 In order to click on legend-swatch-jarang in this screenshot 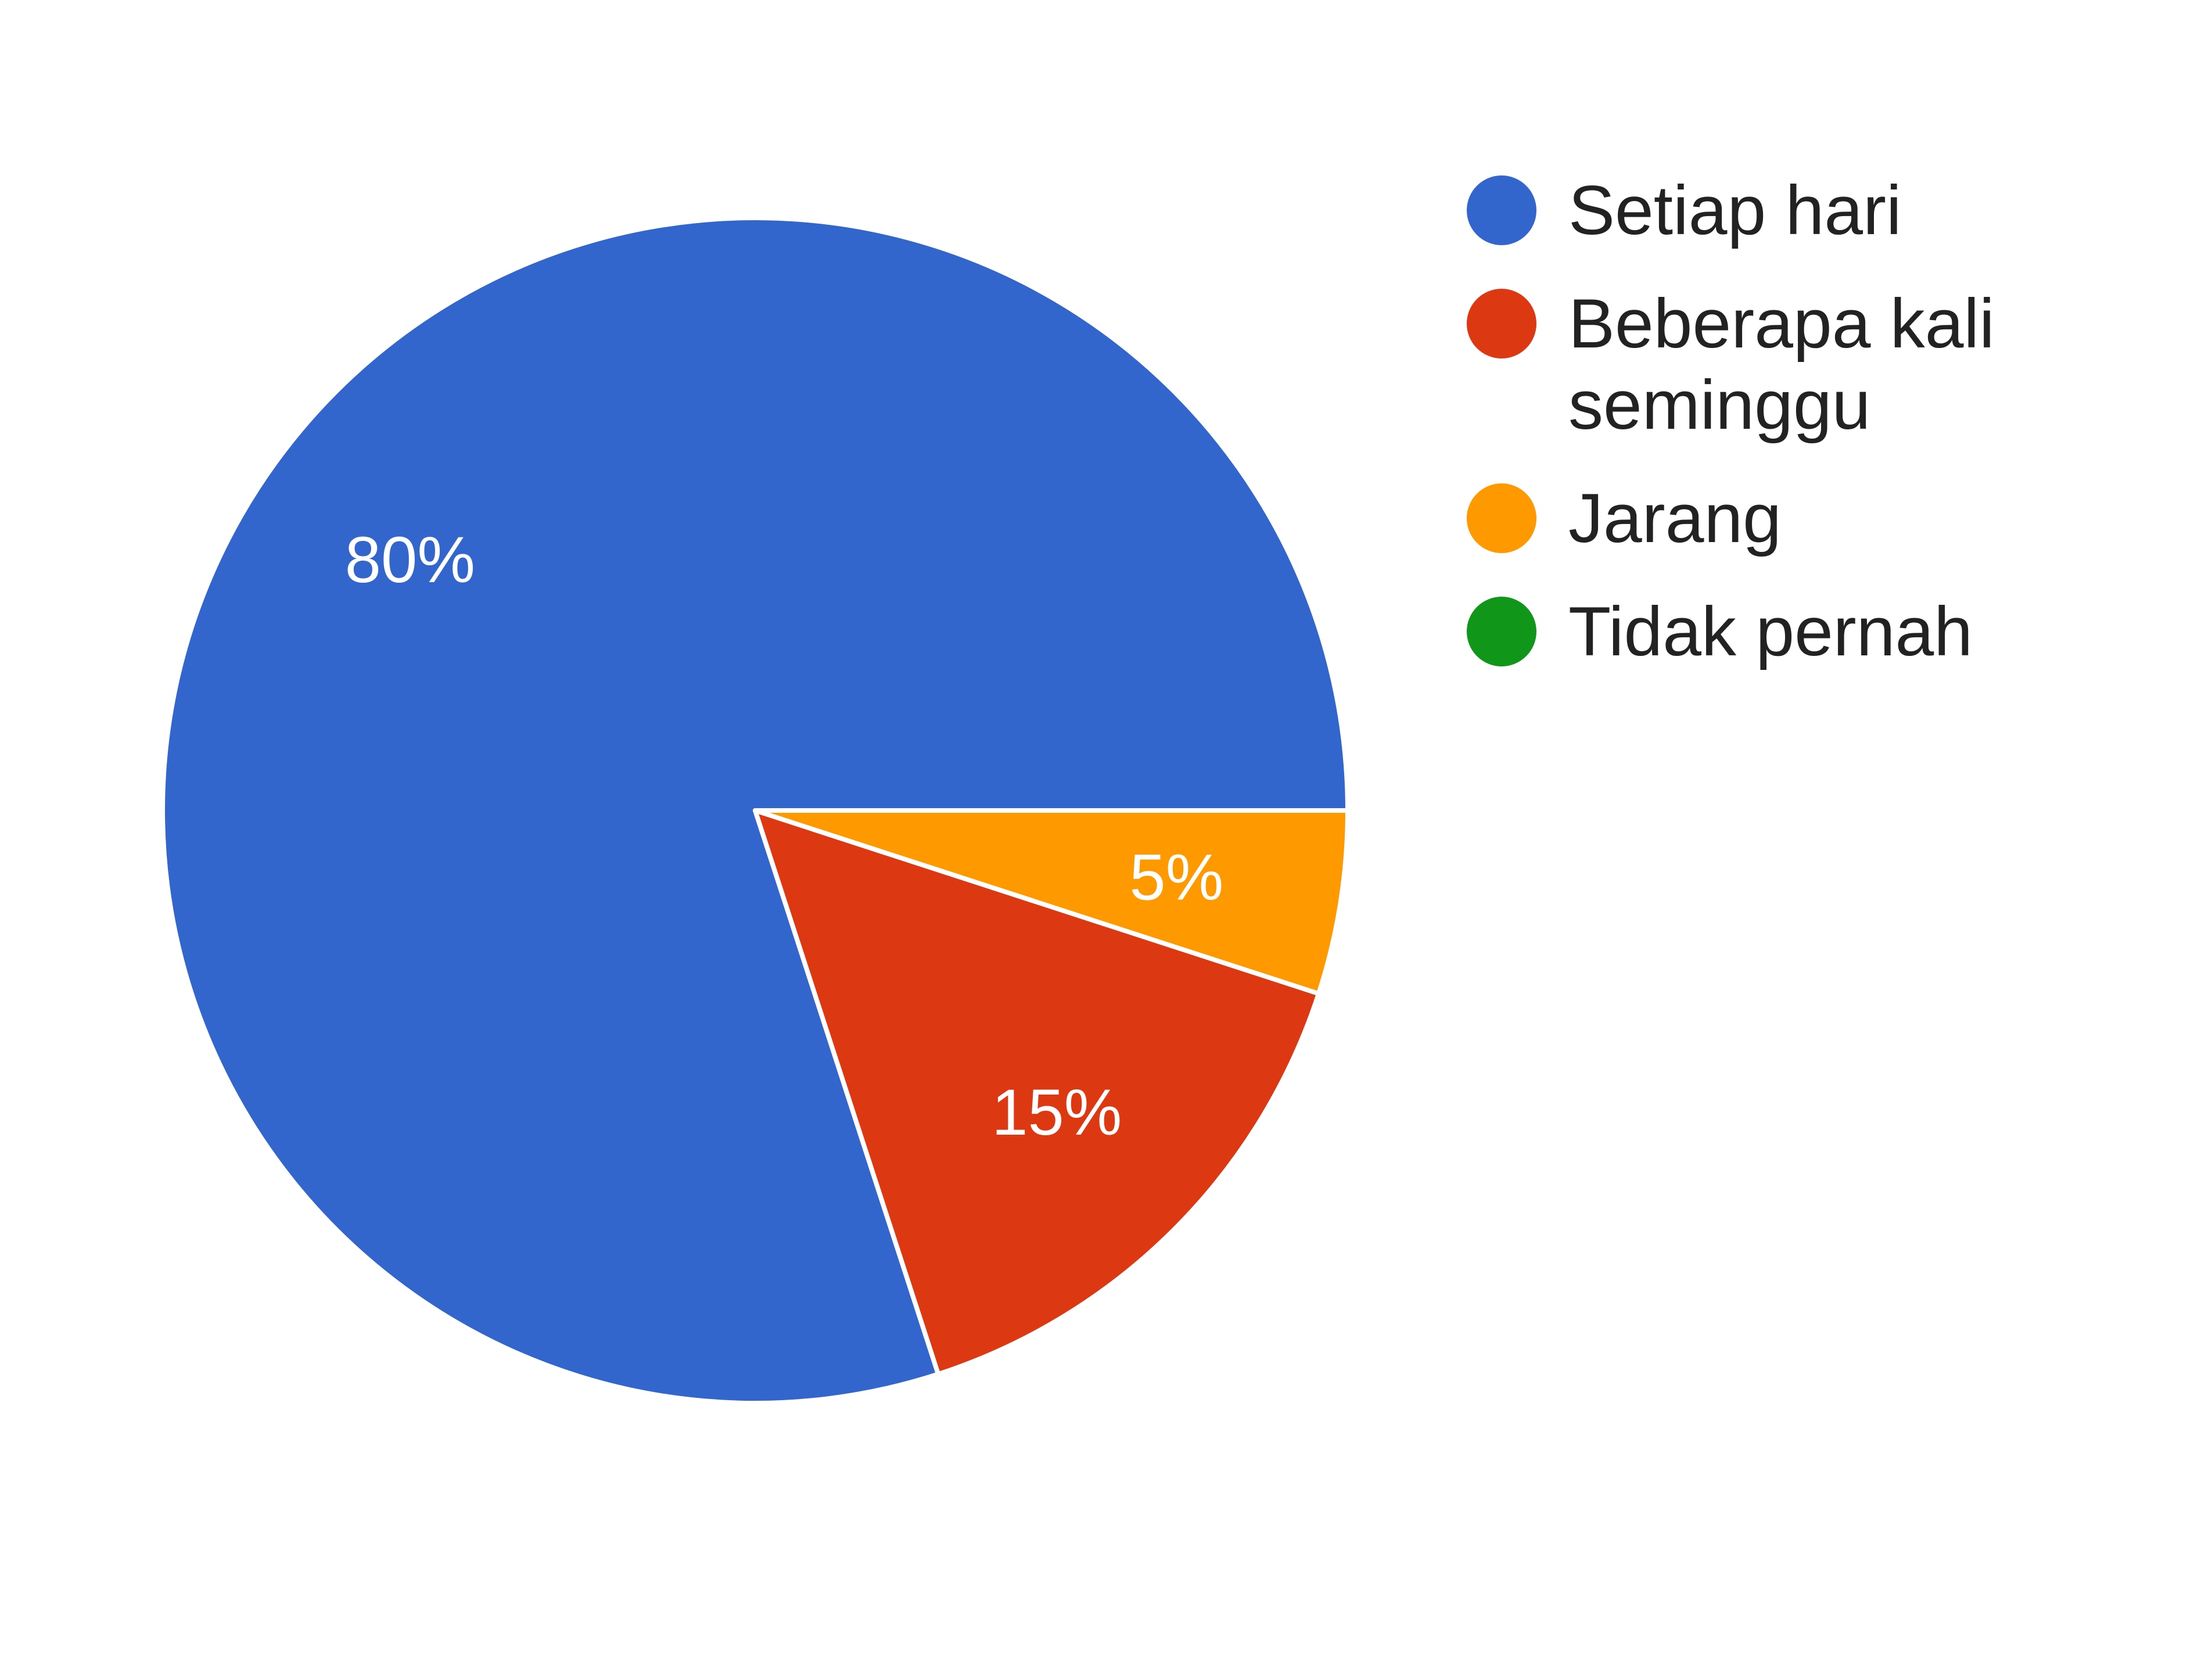, I will do `click(1502, 518)`.